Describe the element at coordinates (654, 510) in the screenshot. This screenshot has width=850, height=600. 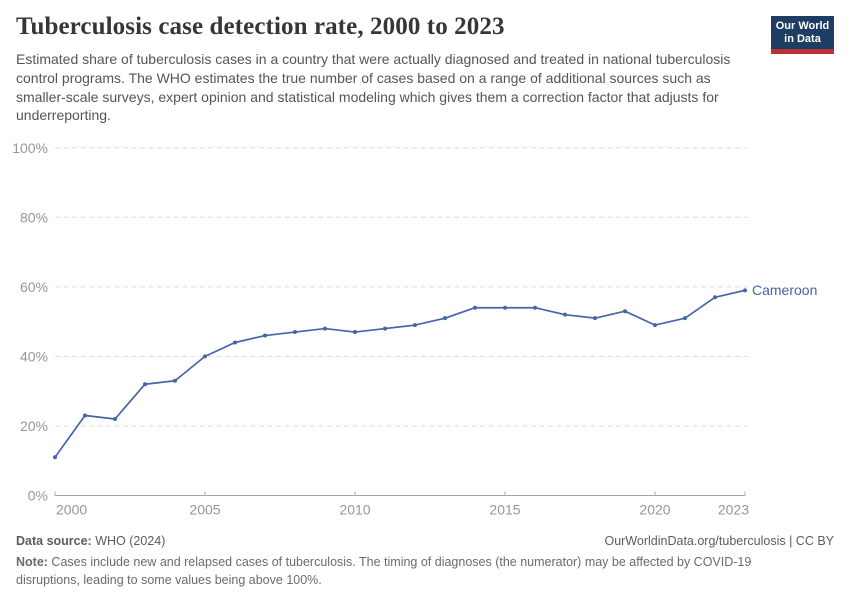
I see `x-axis-tick-label: 2020` at that location.